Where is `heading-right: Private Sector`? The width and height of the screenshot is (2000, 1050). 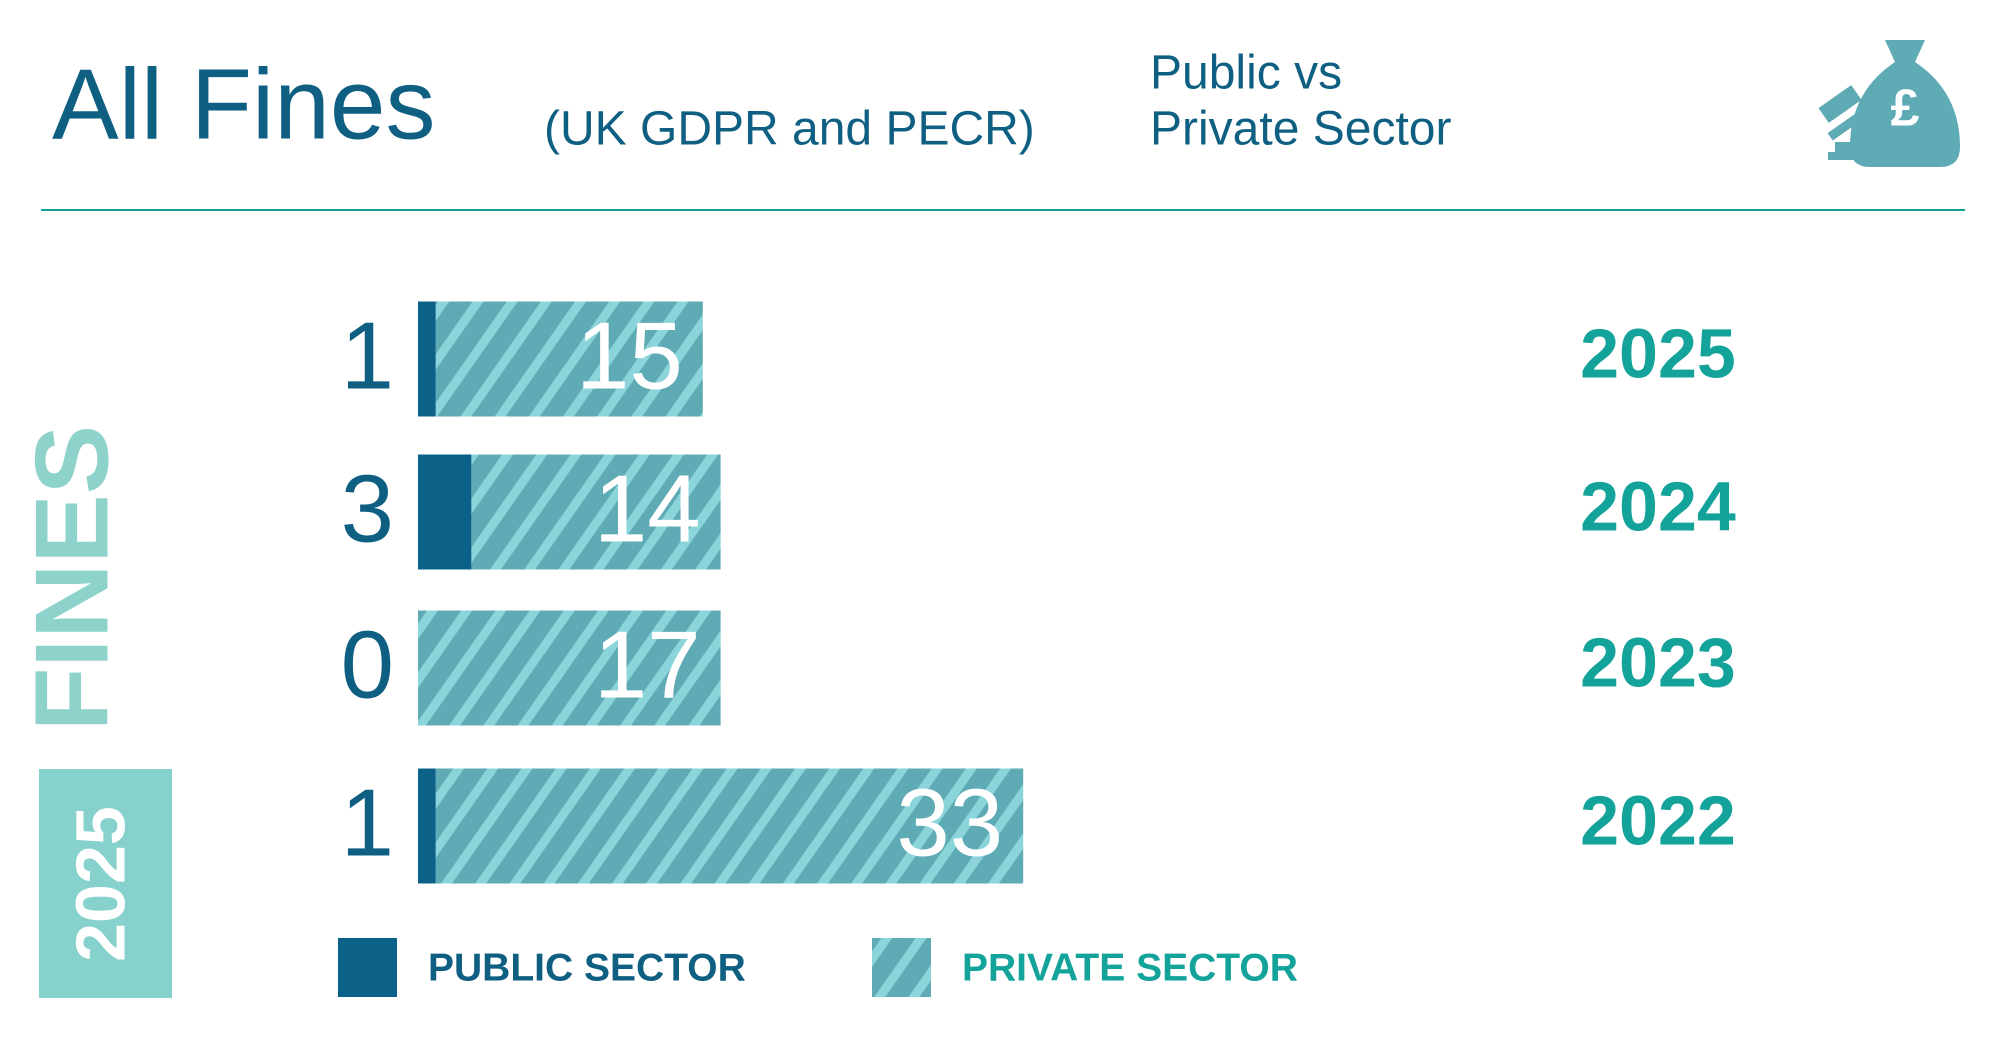
heading-right: Private Sector is located at coordinates (1300, 129).